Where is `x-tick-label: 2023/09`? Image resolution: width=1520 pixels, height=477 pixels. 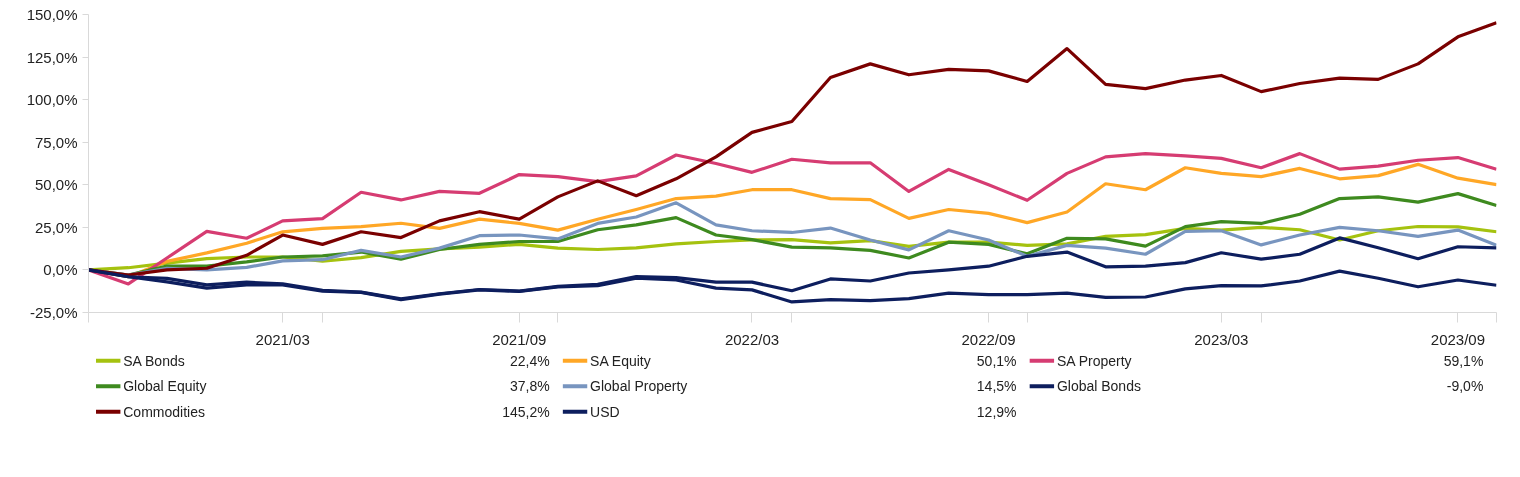 x-tick-label: 2023/09 is located at coordinates (1458, 339).